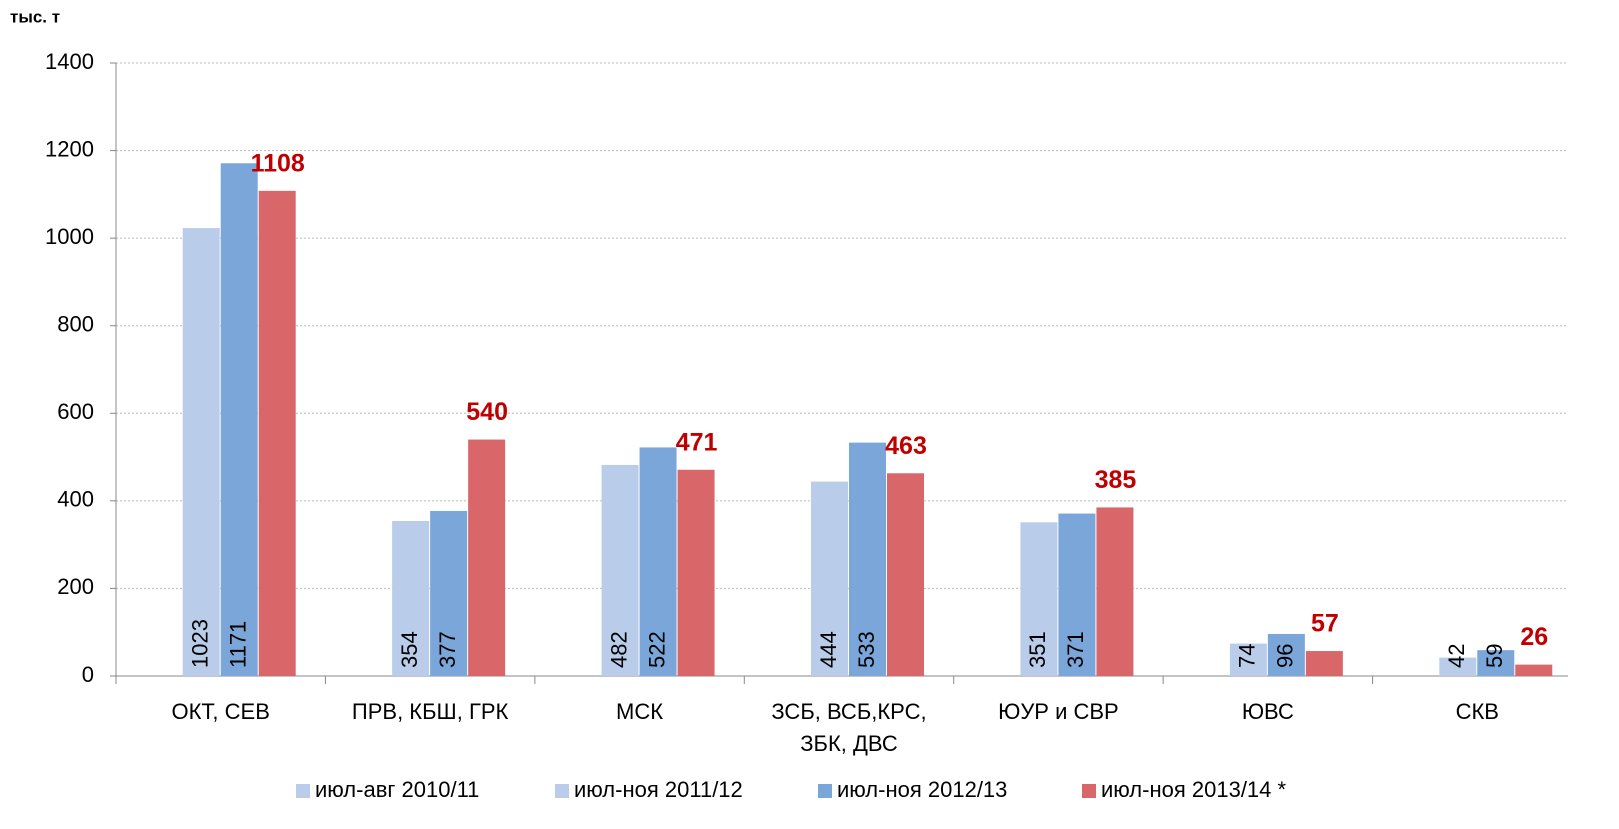 This screenshot has height=829, width=1619. I want to click on value-label: 42, so click(1456, 656).